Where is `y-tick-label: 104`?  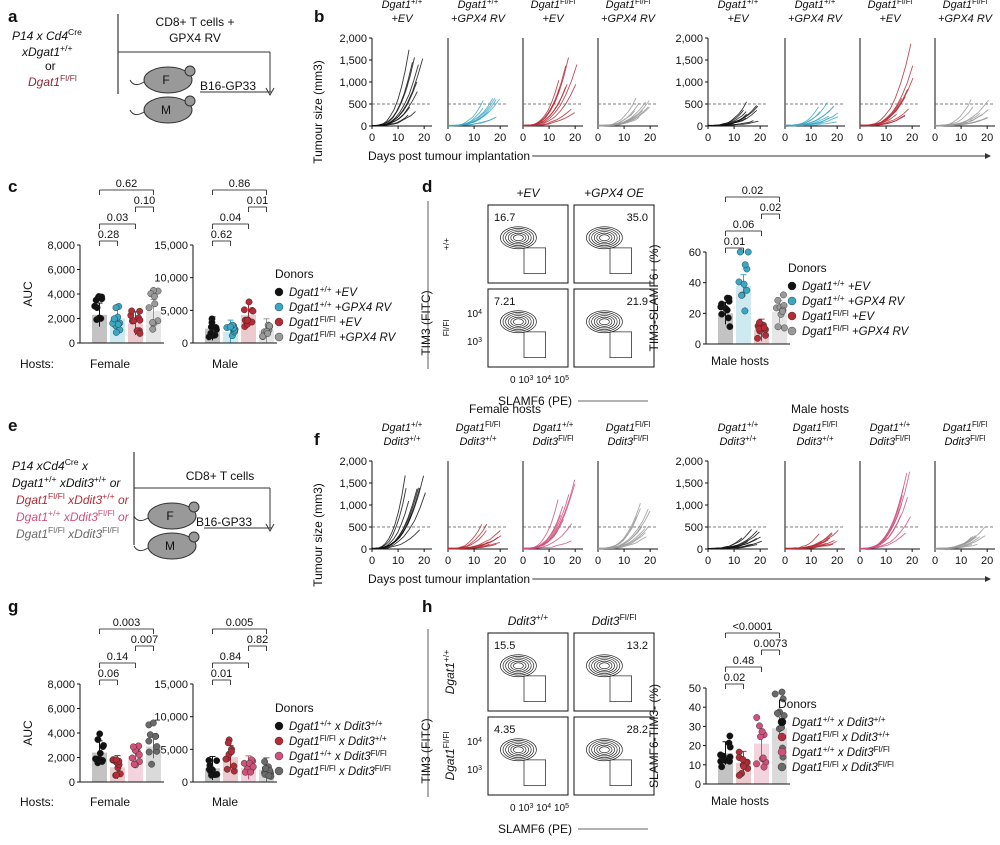
y-tick-label: 104 is located at coordinates (474, 743).